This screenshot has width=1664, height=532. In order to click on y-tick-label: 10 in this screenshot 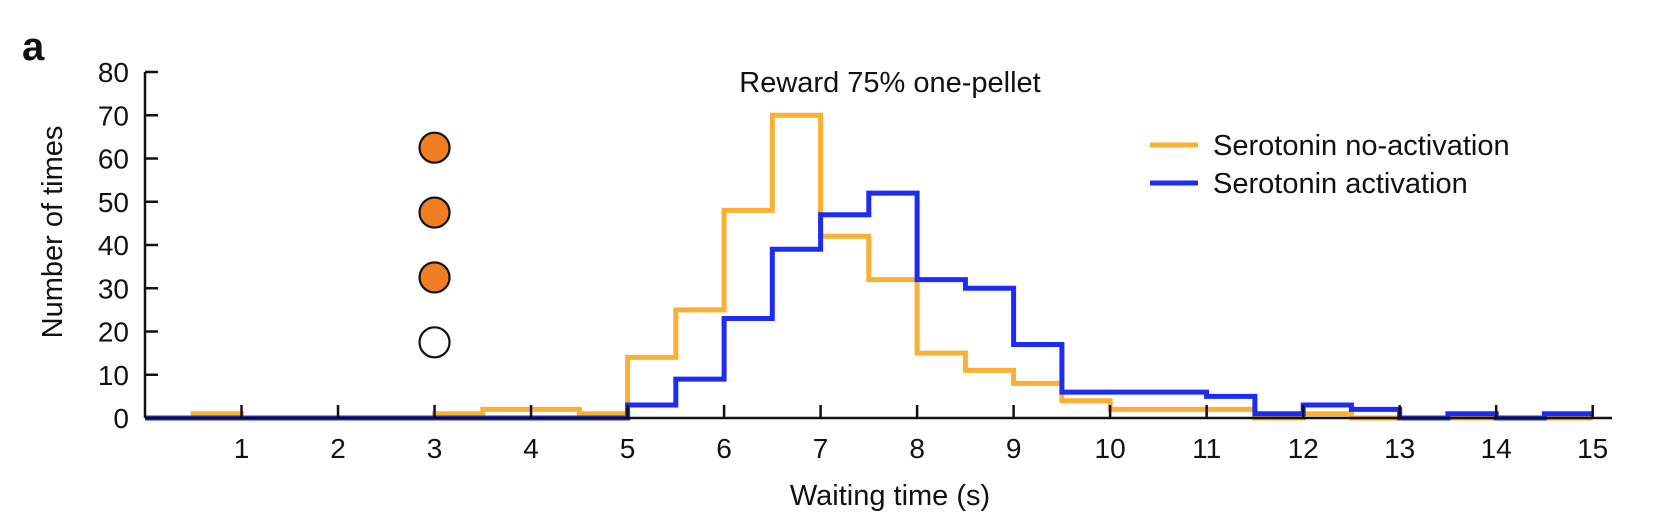, I will do `click(113, 375)`.